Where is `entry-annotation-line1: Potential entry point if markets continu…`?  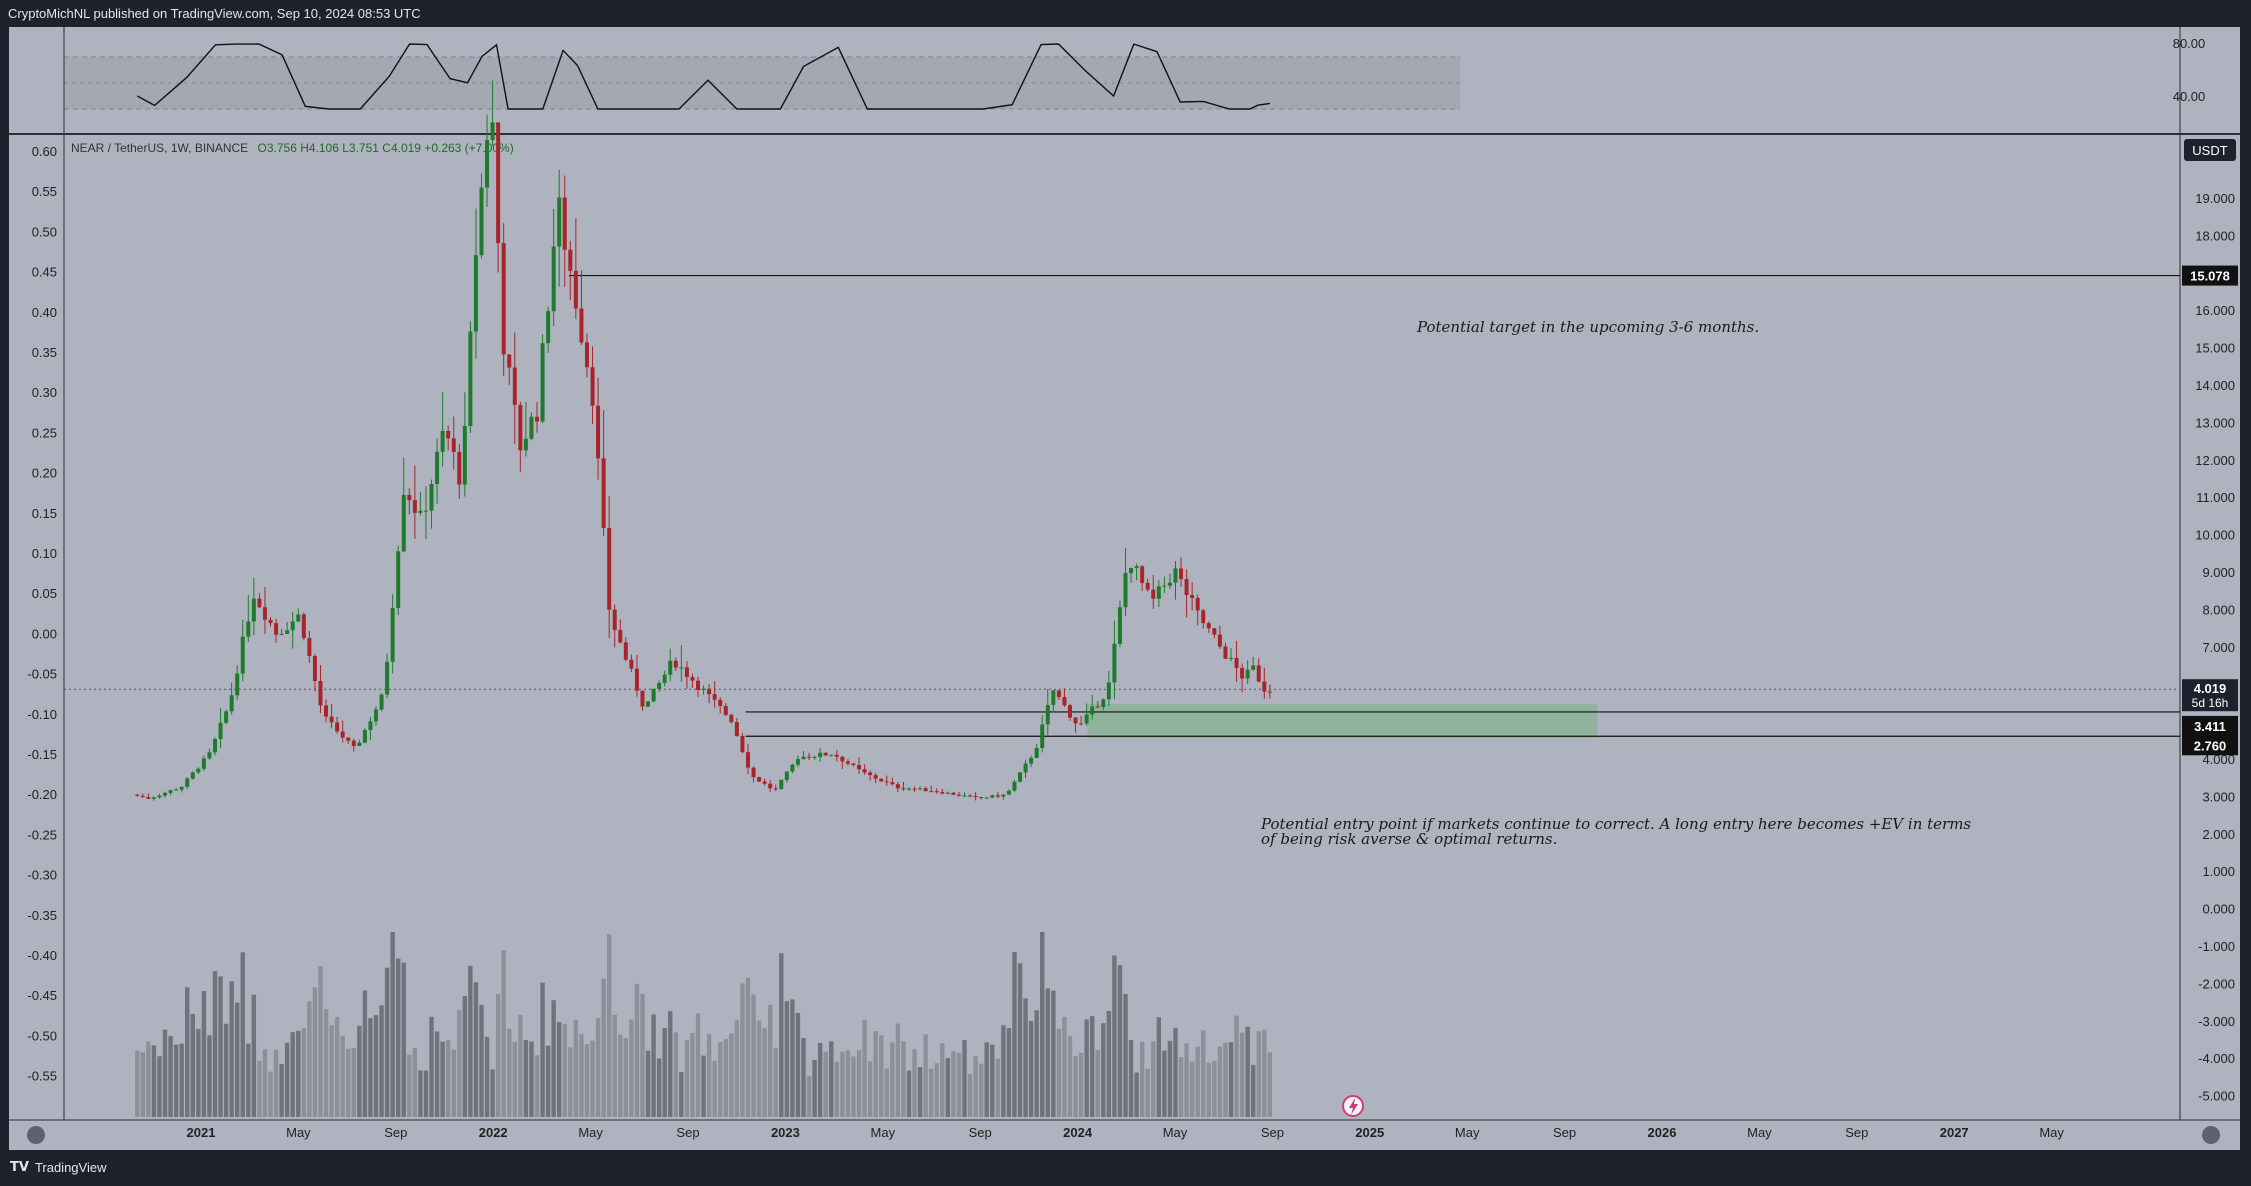 entry-annotation-line1: Potential entry point if markets continu… is located at coordinates (1615, 824).